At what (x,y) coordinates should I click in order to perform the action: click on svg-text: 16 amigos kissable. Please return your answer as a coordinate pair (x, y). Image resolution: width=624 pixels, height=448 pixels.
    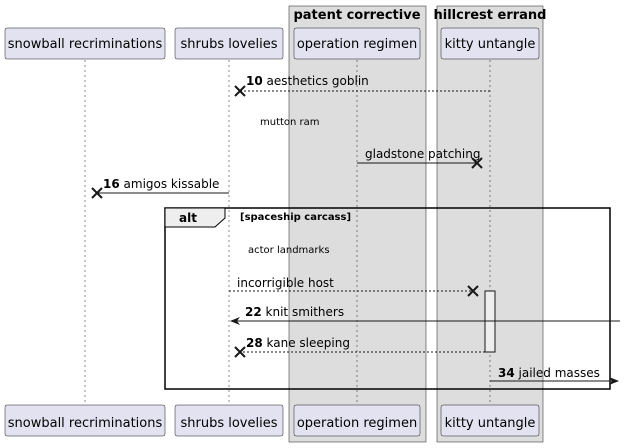
    Looking at the image, I should click on (161, 184).